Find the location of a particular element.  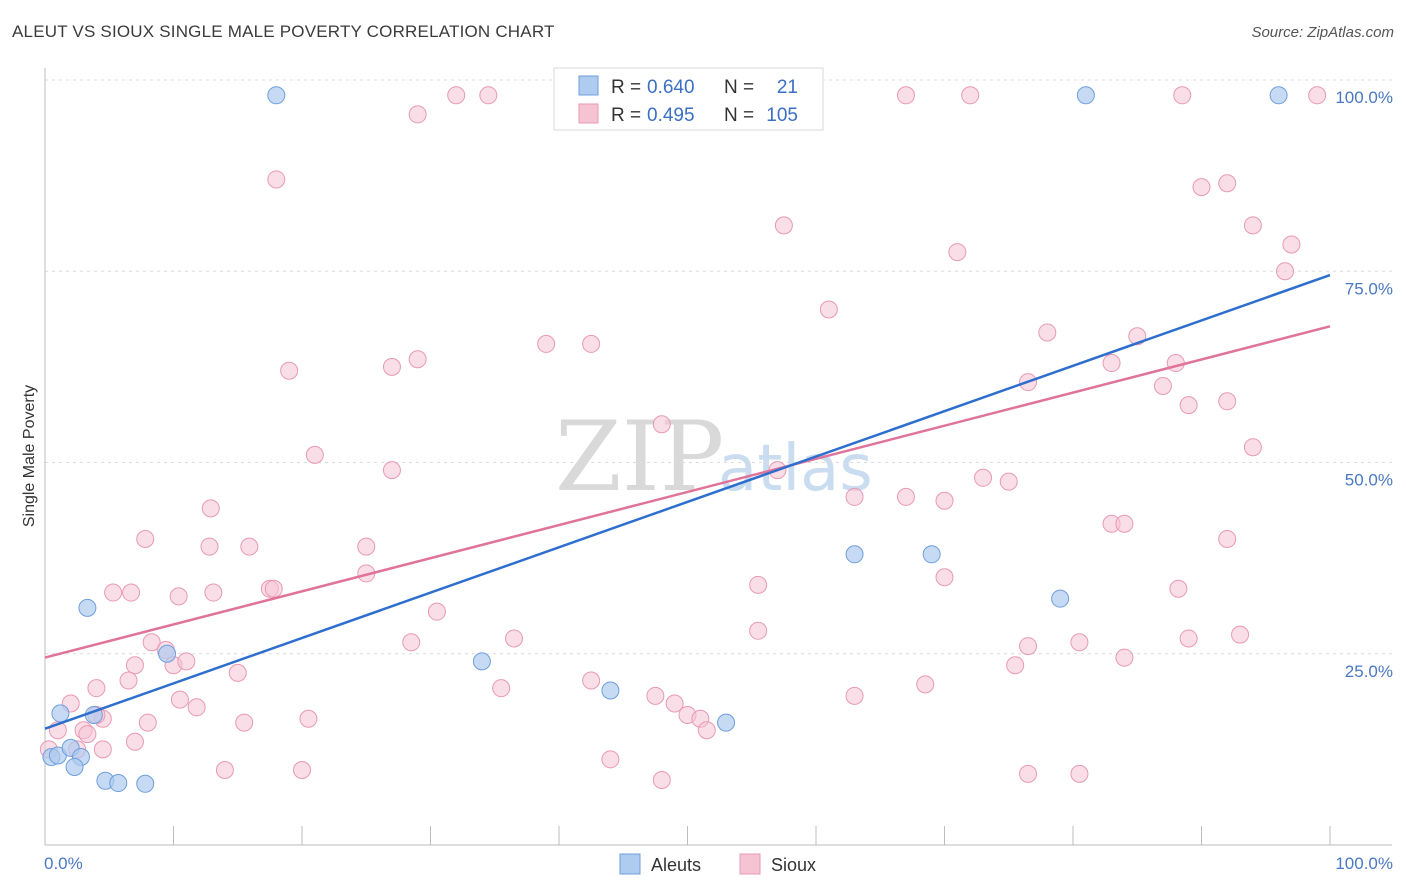

bottom-legend: Aleuts Sioux is located at coordinates (717, 864).